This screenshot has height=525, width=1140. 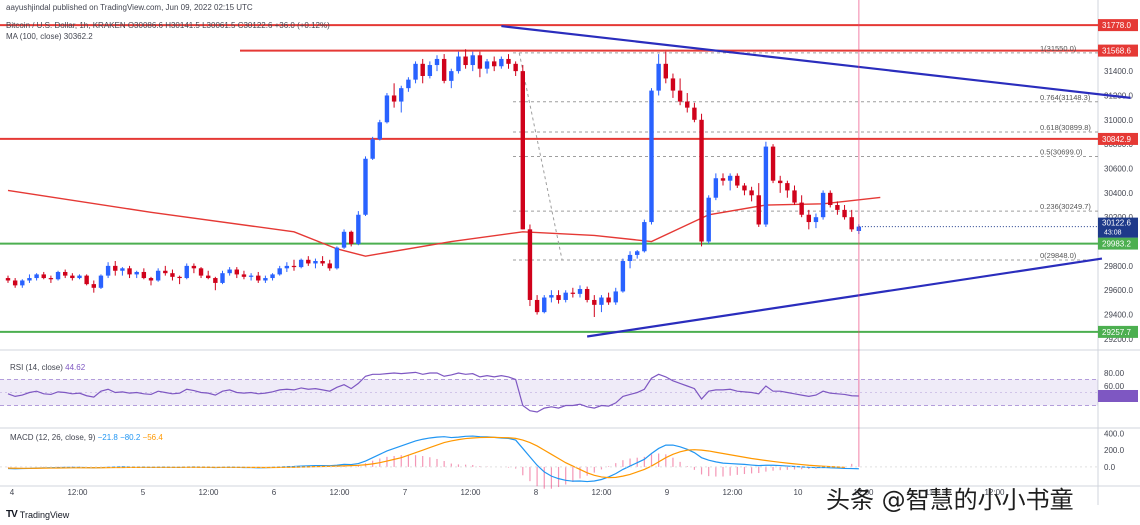 I want to click on macd-line, so click(x=433, y=459).